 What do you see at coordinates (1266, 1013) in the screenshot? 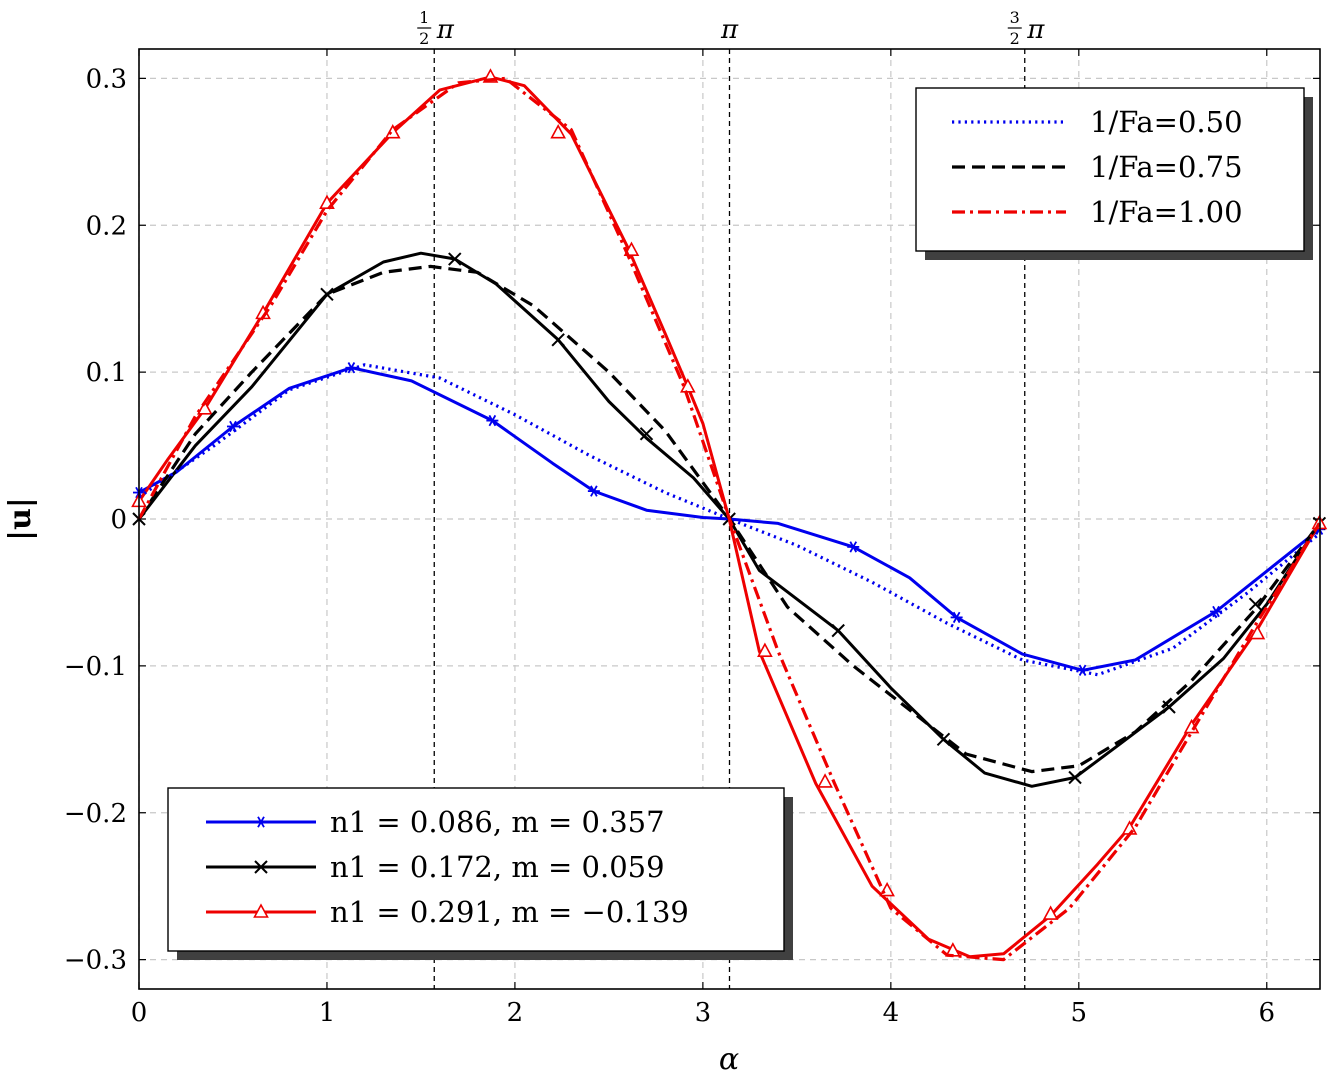
I see `x-tick-label: 6` at bounding box center [1266, 1013].